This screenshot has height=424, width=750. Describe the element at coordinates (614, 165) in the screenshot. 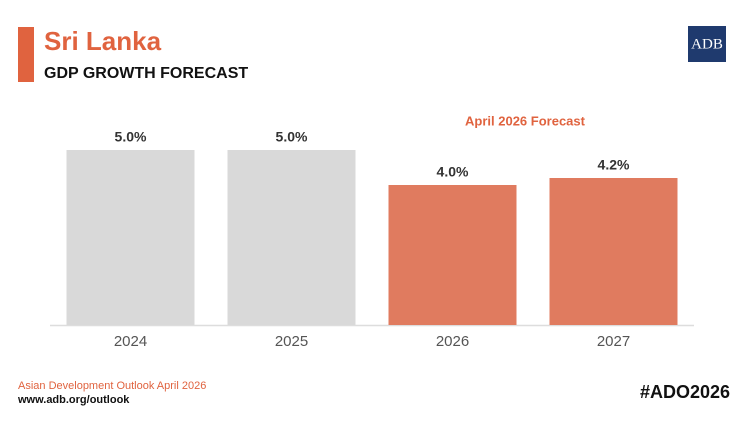

I see `value-label: 4.2%` at that location.